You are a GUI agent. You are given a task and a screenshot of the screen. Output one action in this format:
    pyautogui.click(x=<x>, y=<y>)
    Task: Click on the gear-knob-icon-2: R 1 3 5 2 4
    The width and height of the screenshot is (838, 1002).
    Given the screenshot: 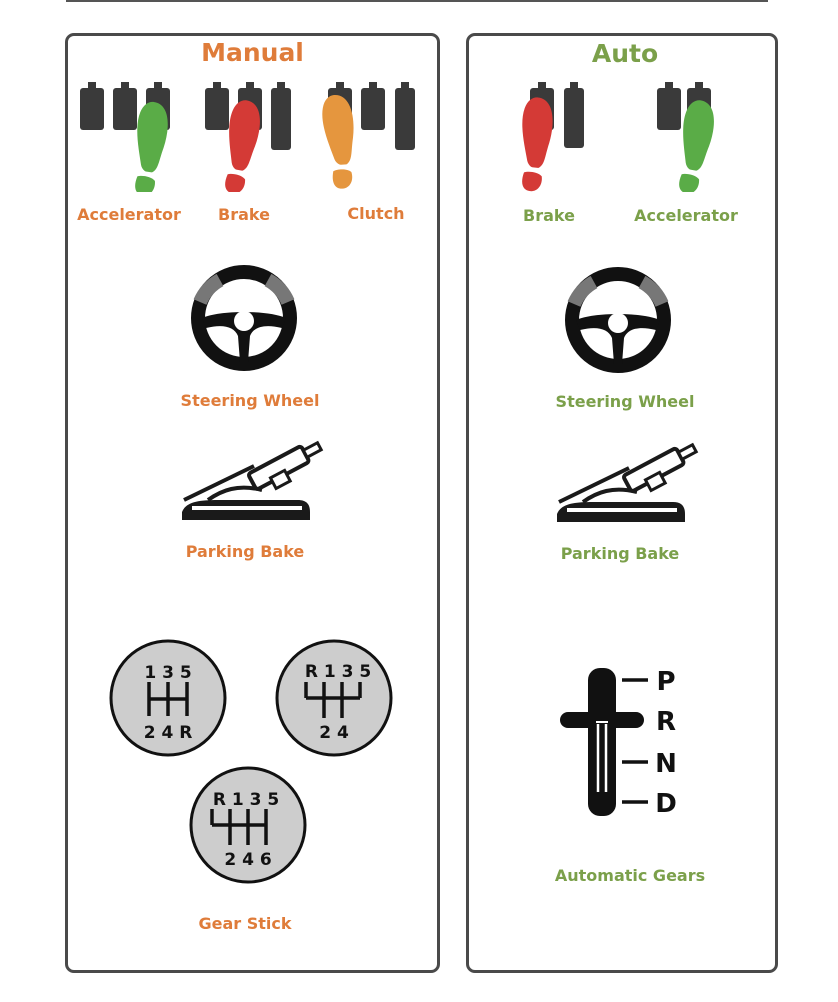 What is the action you would take?
    pyautogui.click(x=334, y=698)
    